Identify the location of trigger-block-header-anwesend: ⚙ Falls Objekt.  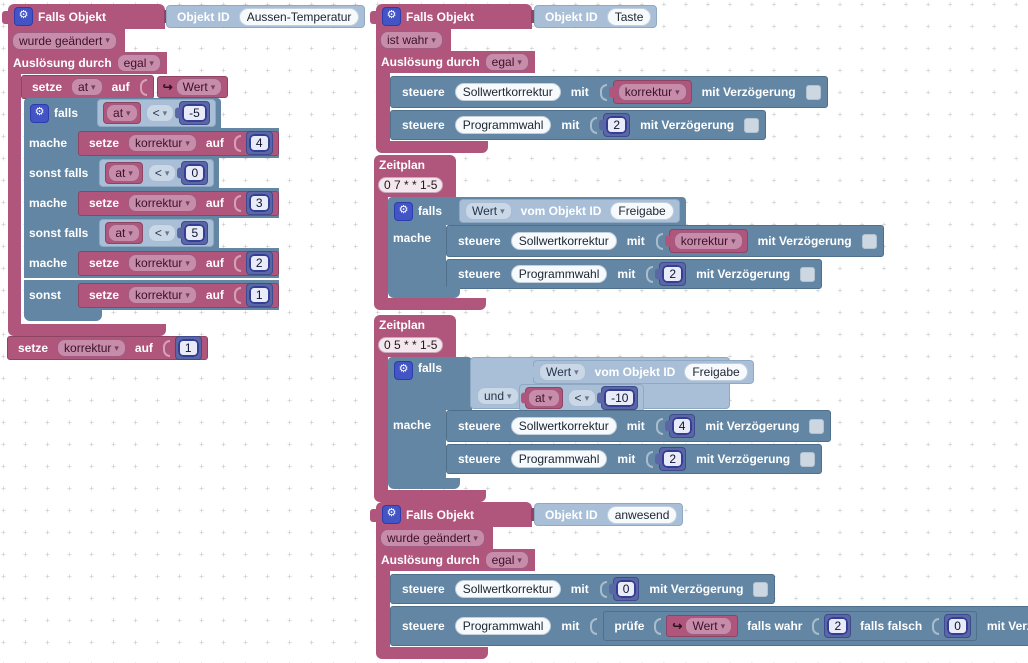
(454, 514).